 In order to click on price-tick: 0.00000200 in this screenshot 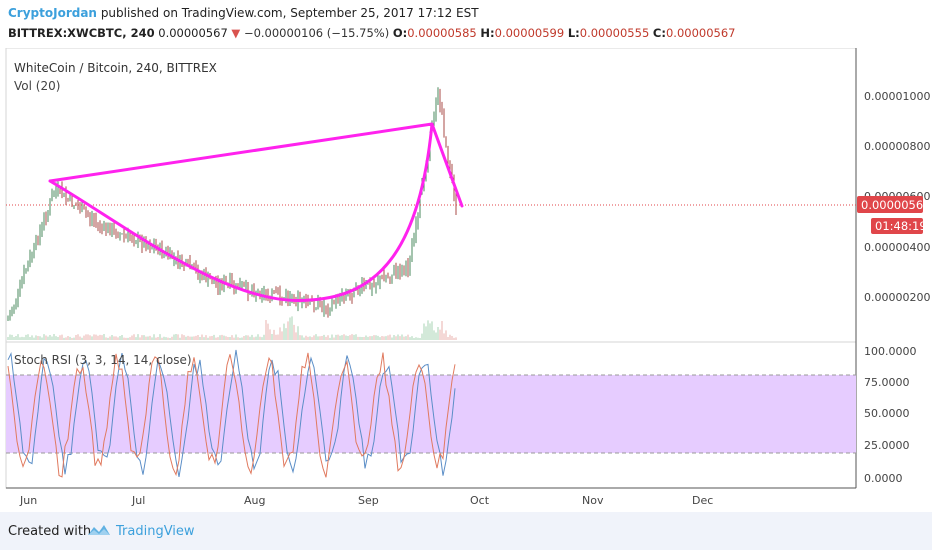, I will do `click(897, 297)`.